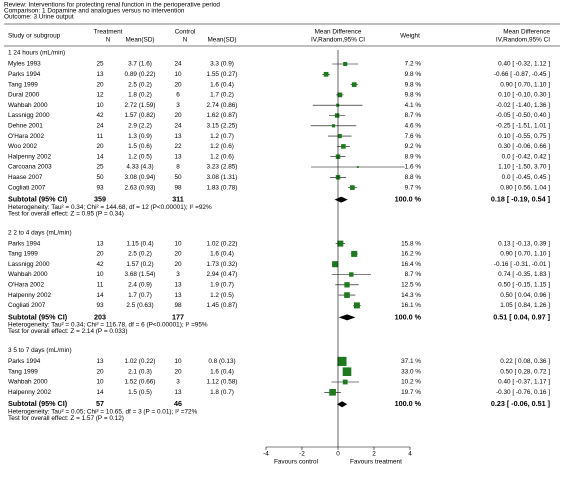 The width and height of the screenshot is (566, 501). Describe the element at coordinates (139, 167) in the screenshot. I see `treatment-mean: 4.33 (4.3)` at that location.